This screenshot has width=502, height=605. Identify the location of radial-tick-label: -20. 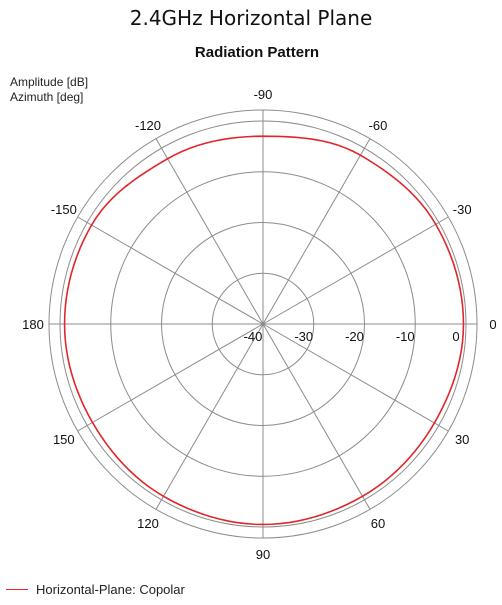
(354, 336).